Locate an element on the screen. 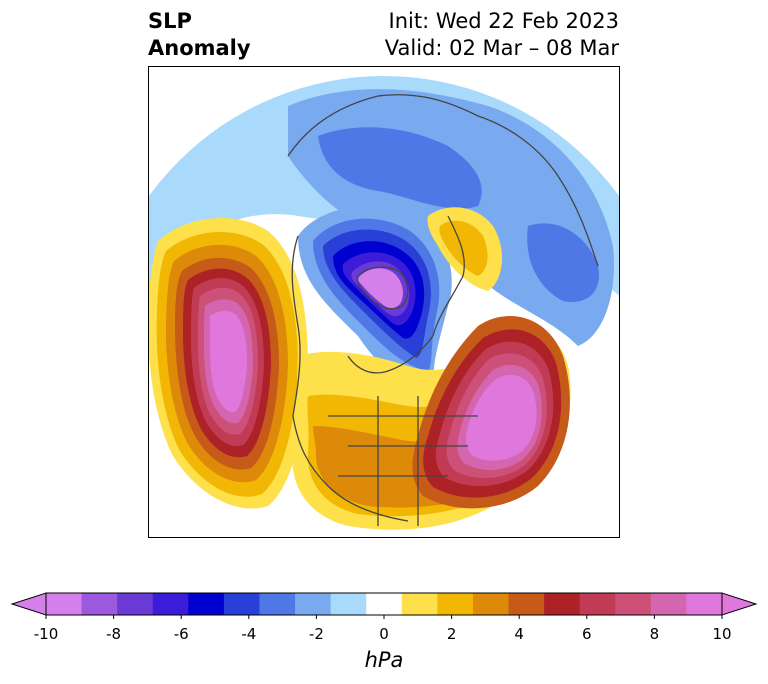  colorbar-tick-label: 8 is located at coordinates (655, 634).